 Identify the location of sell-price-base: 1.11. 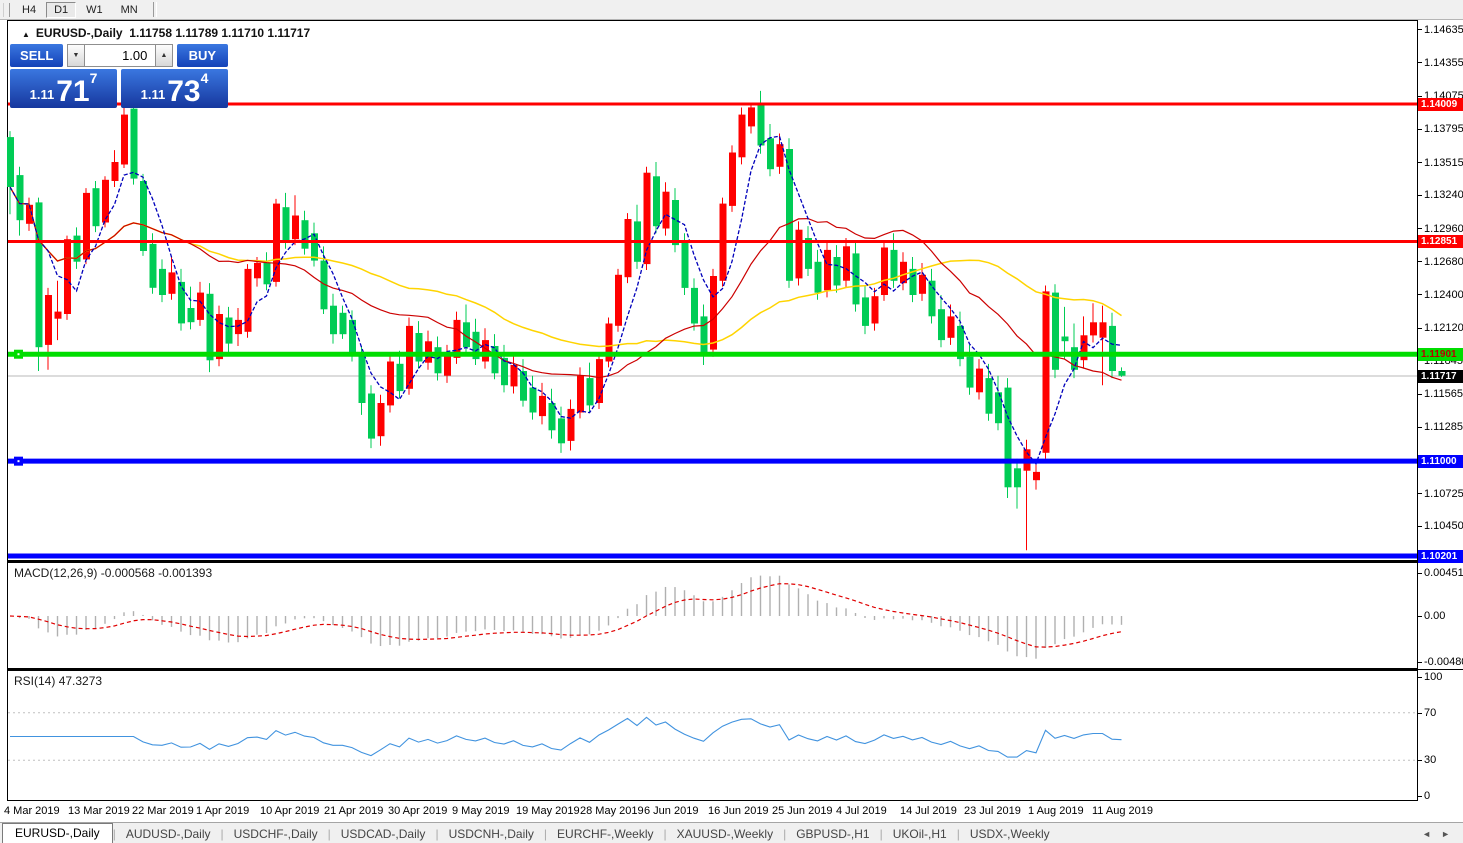
(42, 94).